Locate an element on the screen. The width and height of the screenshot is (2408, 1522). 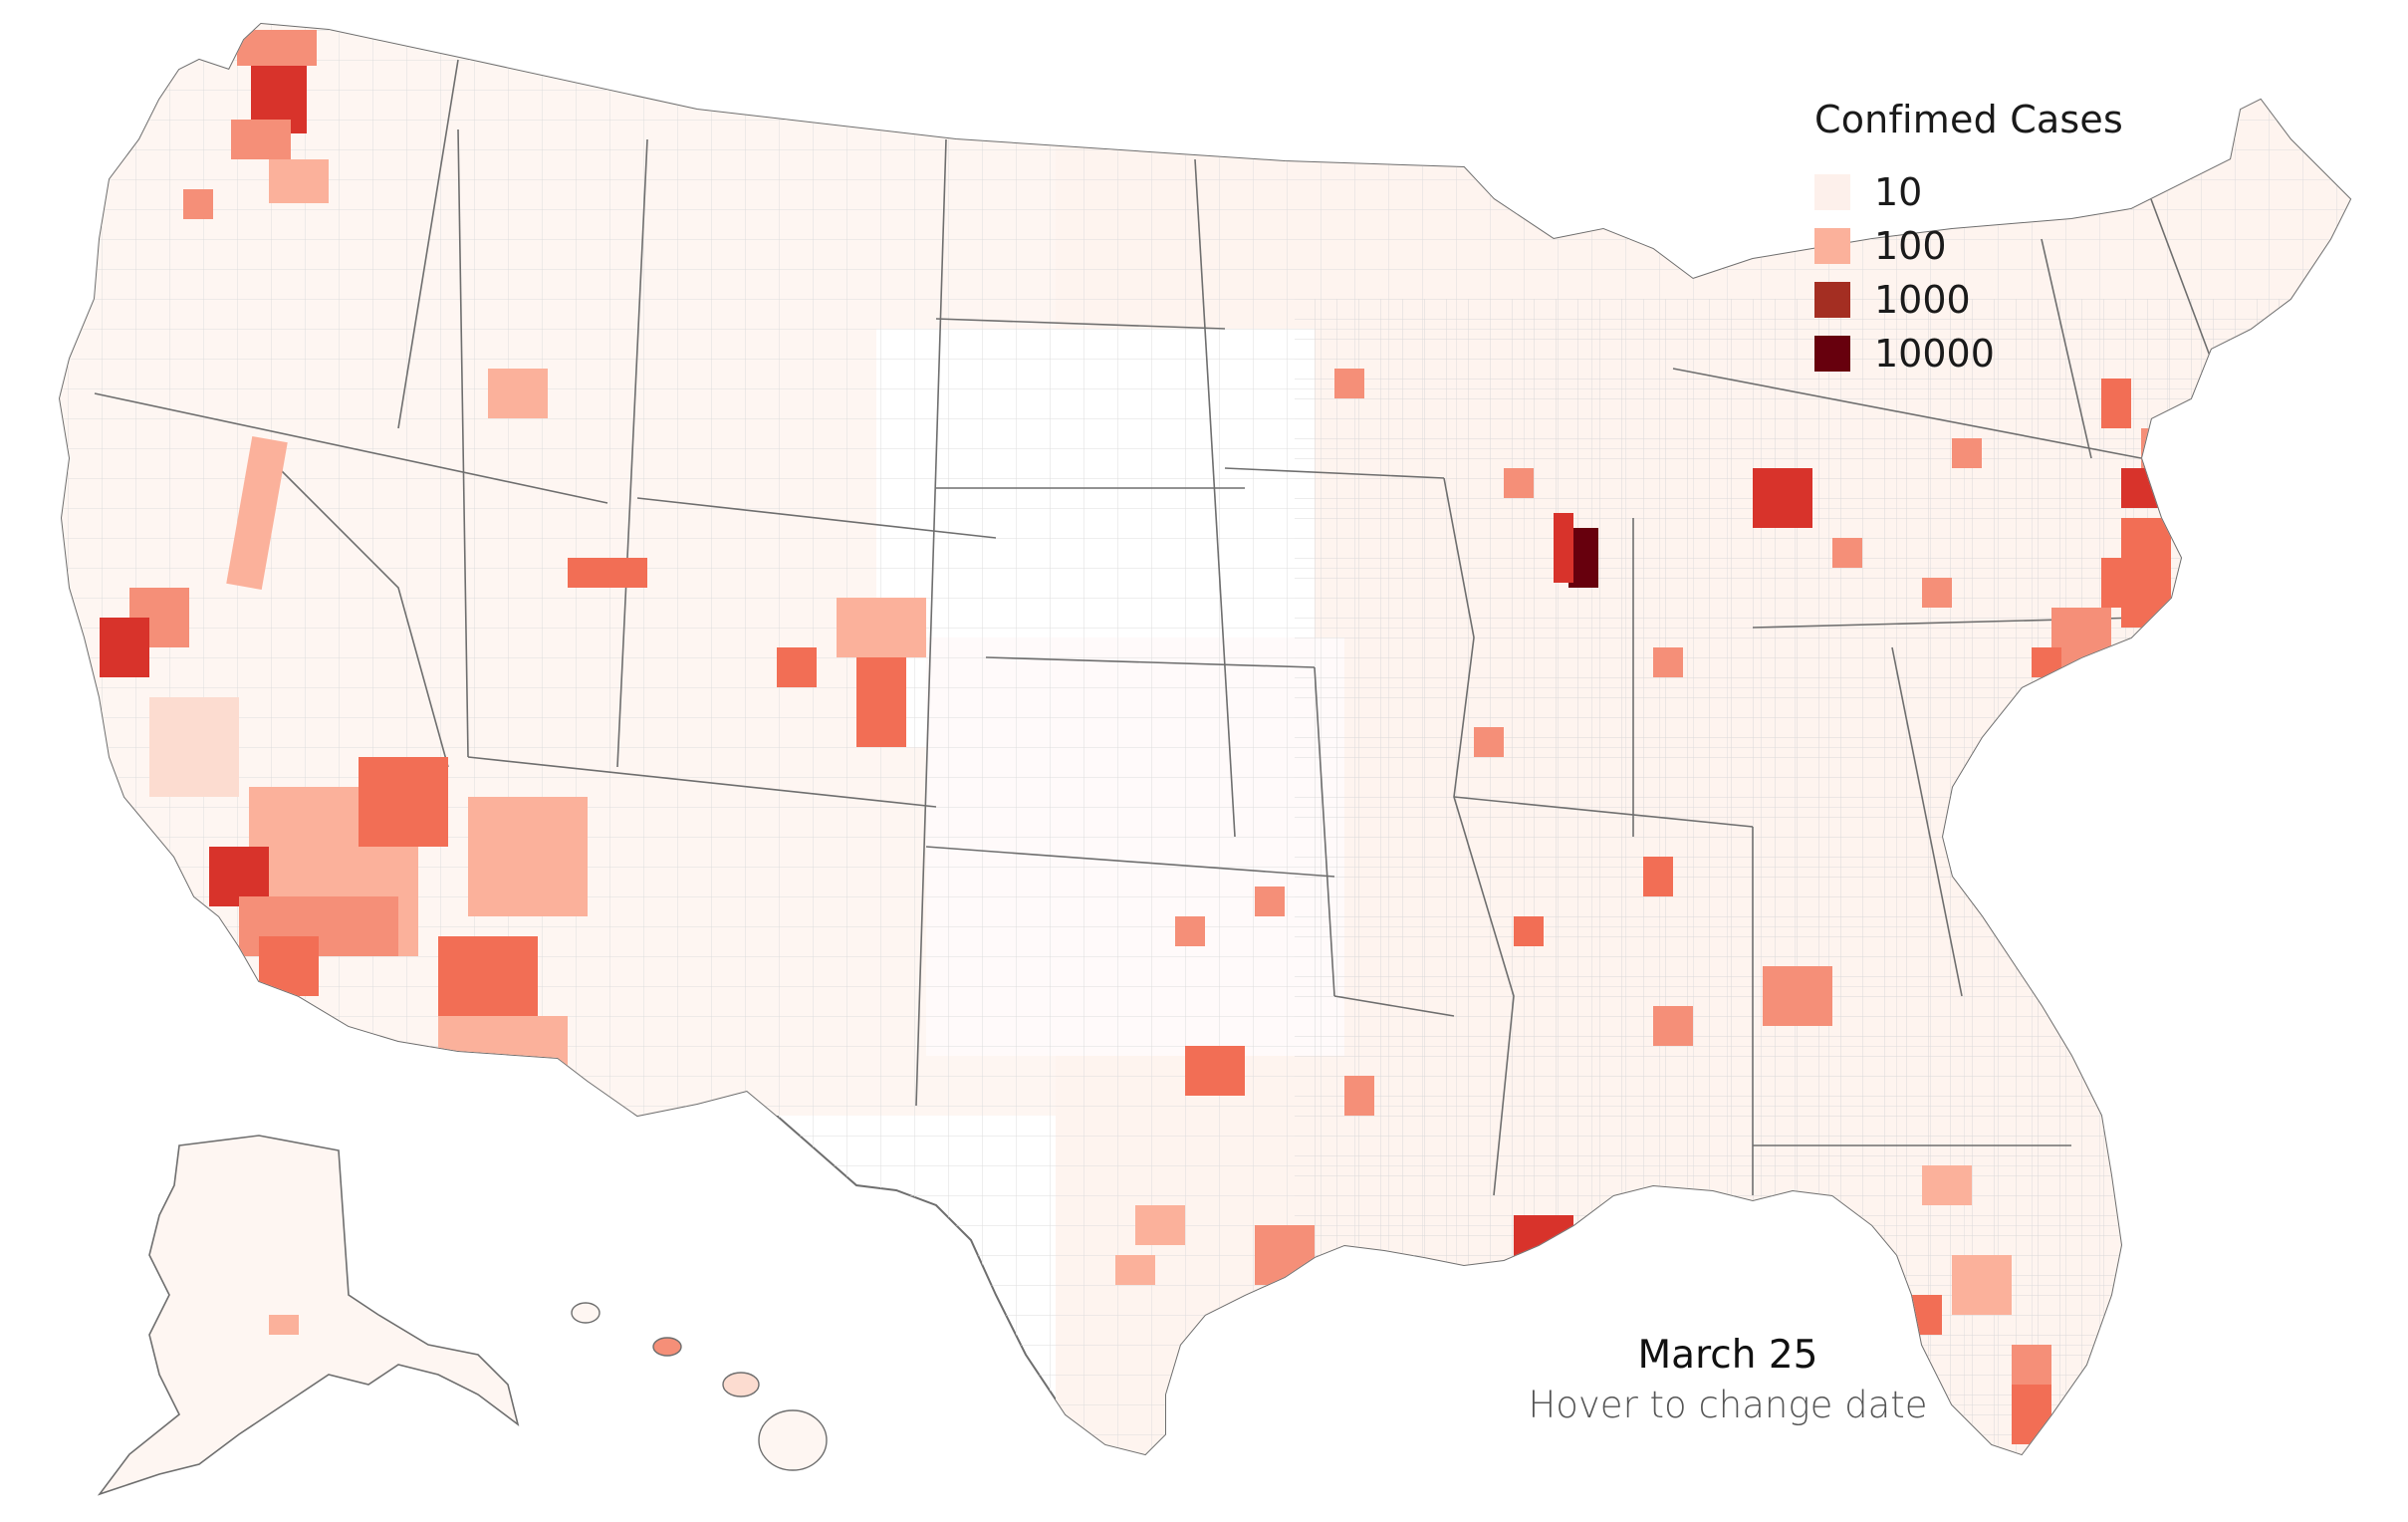
county-detroit is located at coordinates (1782, 498).